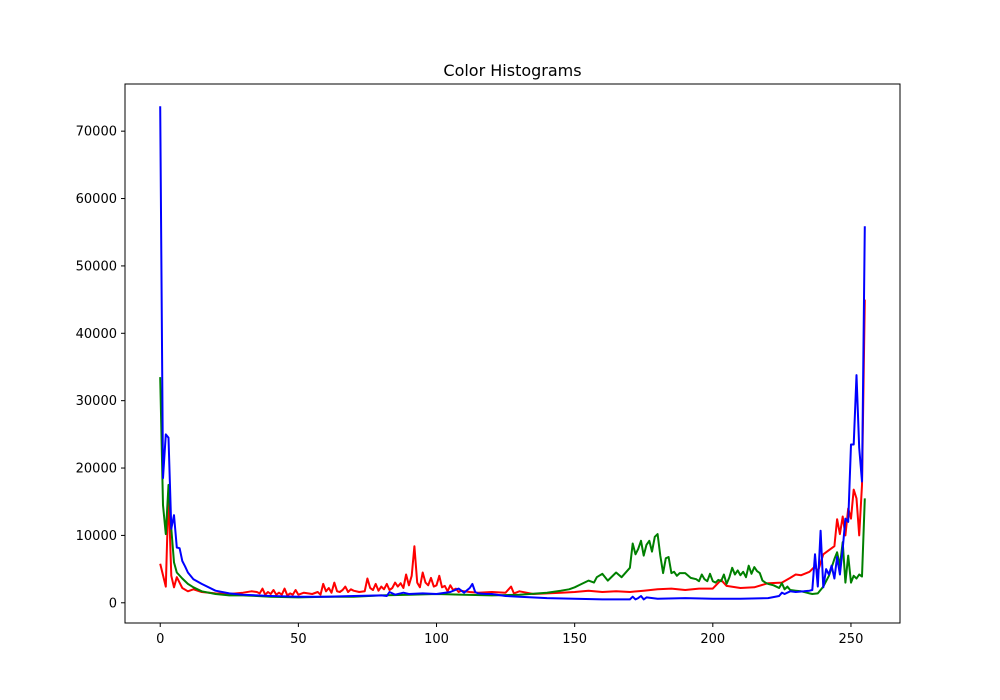 The width and height of the screenshot is (1000, 700). Describe the element at coordinates (96, 266) in the screenshot. I see `y-tick-label-5: 50000` at that location.